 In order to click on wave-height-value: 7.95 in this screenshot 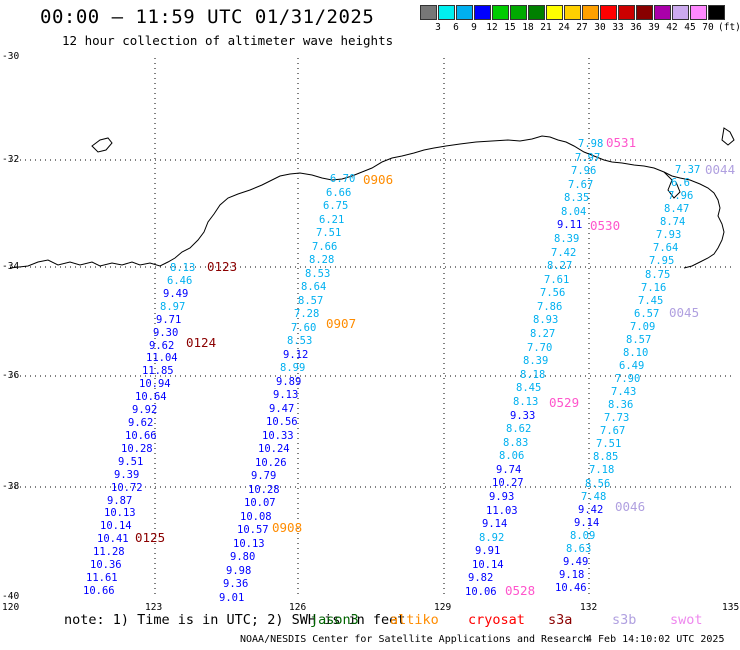, I will do `click(662, 261)`.